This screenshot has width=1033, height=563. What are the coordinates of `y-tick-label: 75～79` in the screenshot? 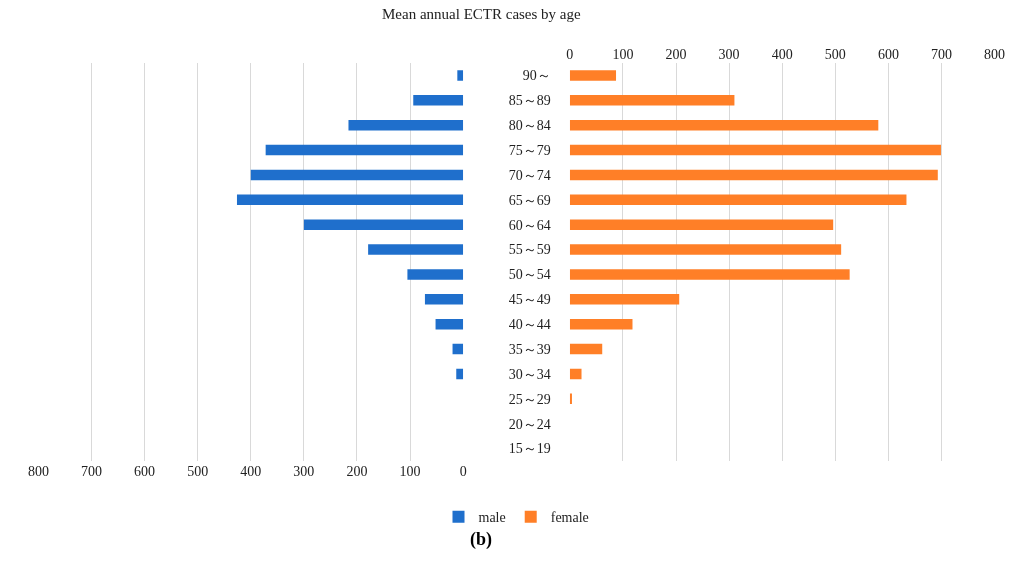 It's located at (529, 150).